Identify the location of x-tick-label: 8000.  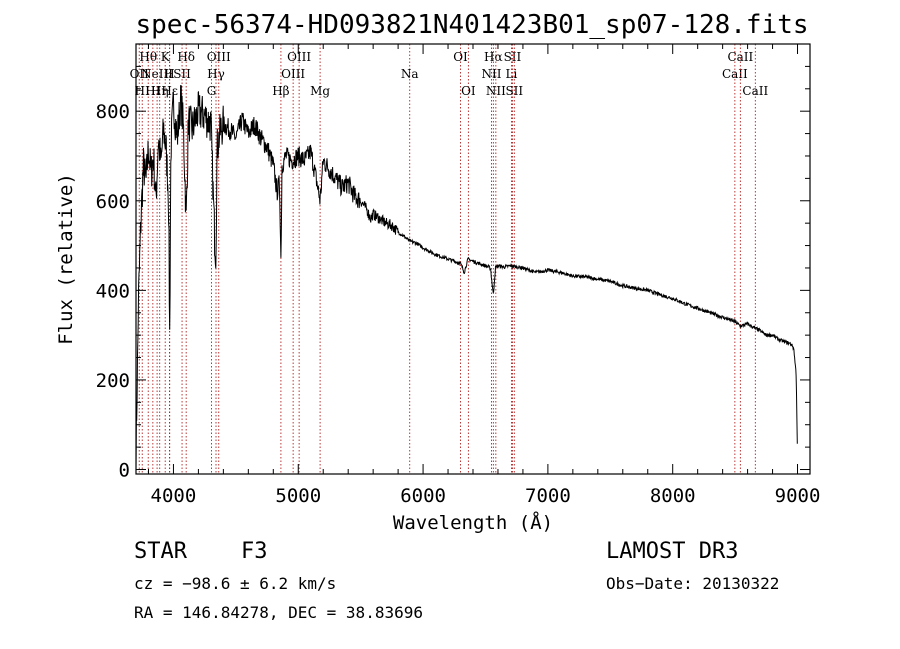
(673, 496).